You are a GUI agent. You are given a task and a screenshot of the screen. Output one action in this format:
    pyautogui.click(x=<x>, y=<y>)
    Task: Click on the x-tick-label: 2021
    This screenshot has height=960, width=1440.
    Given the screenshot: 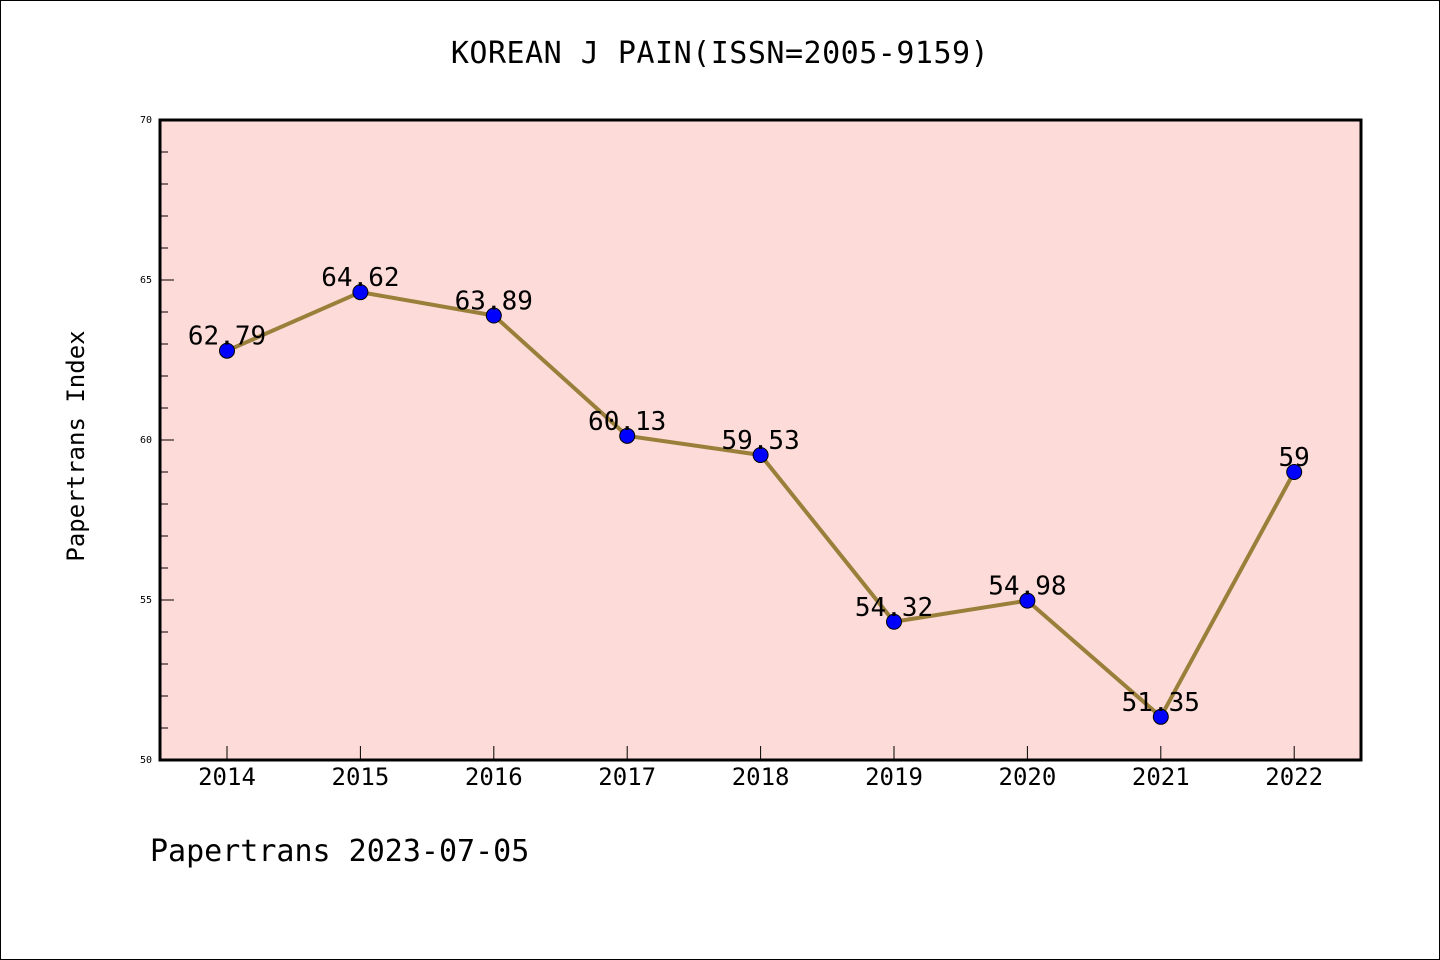 What is the action you would take?
    pyautogui.click(x=1161, y=777)
    